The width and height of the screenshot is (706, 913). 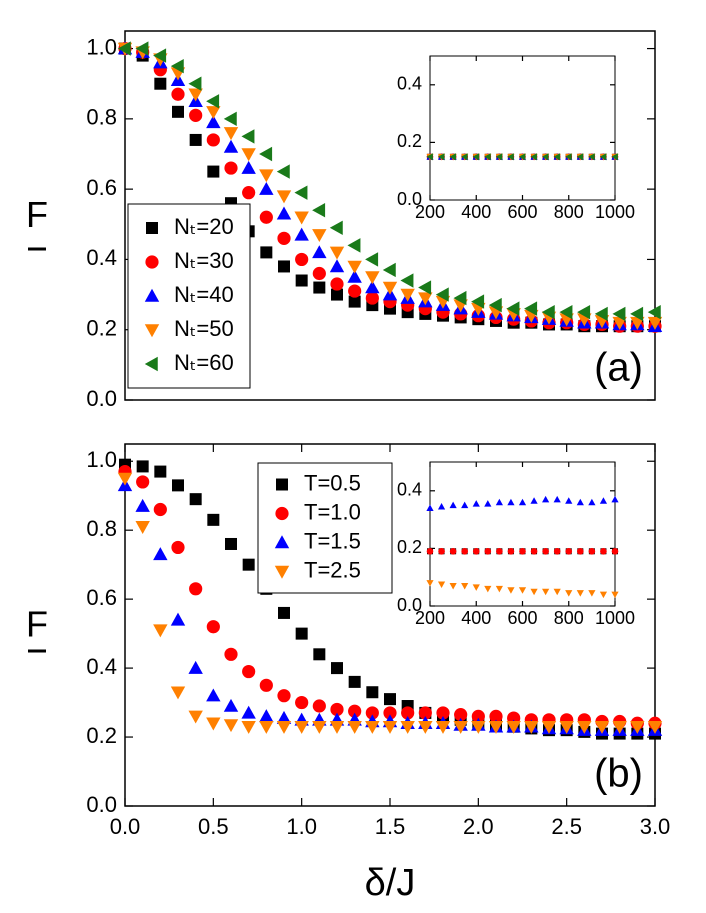 What do you see at coordinates (204, 362) in the screenshot?
I see `legend-label: Nₜ=60` at bounding box center [204, 362].